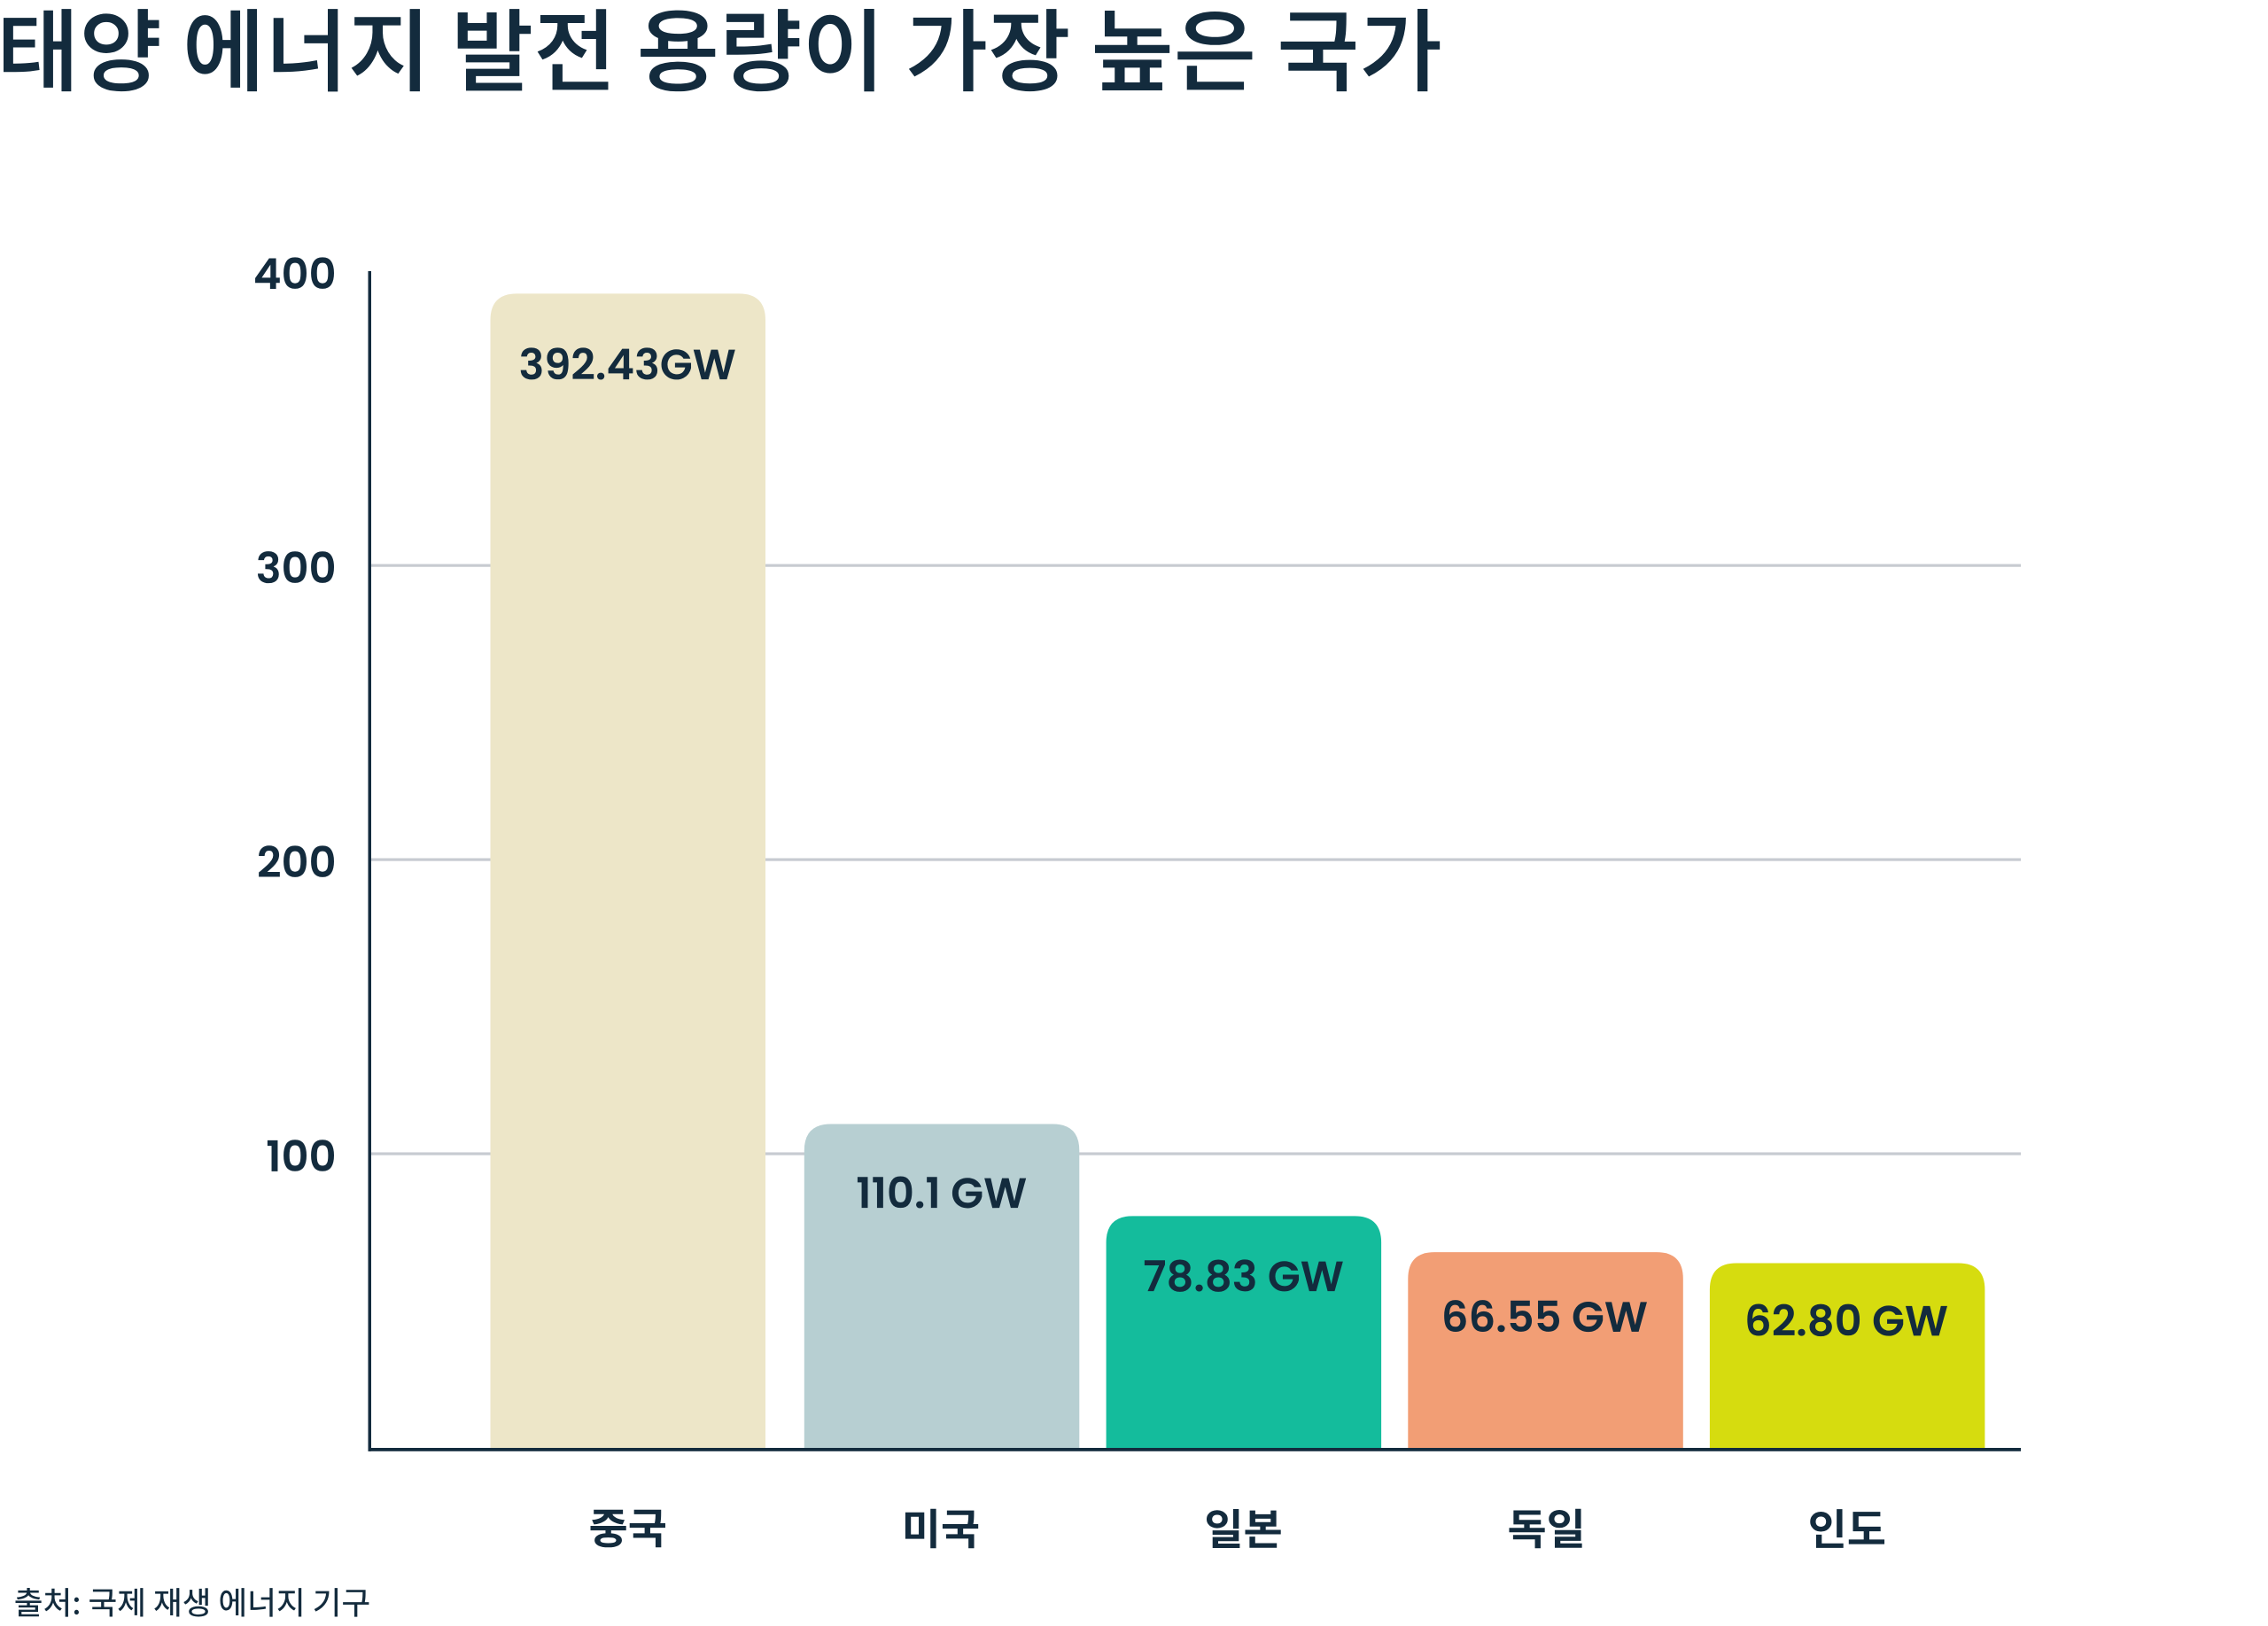 The image size is (2268, 1626). Describe the element at coordinates (627, 1528) in the screenshot. I see `category-label-중국` at that location.